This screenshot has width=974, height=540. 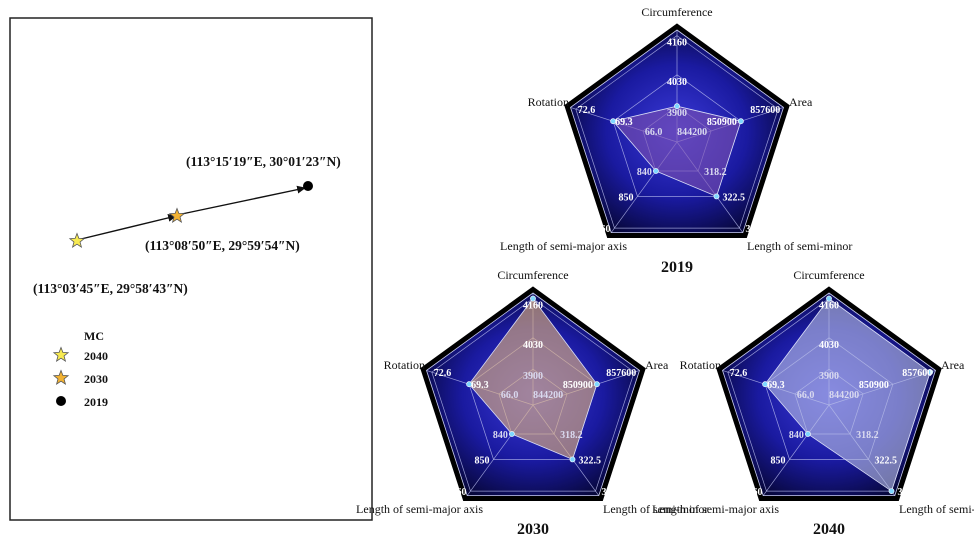 I want to click on legend-label-2030: 2030, so click(x=96, y=379).